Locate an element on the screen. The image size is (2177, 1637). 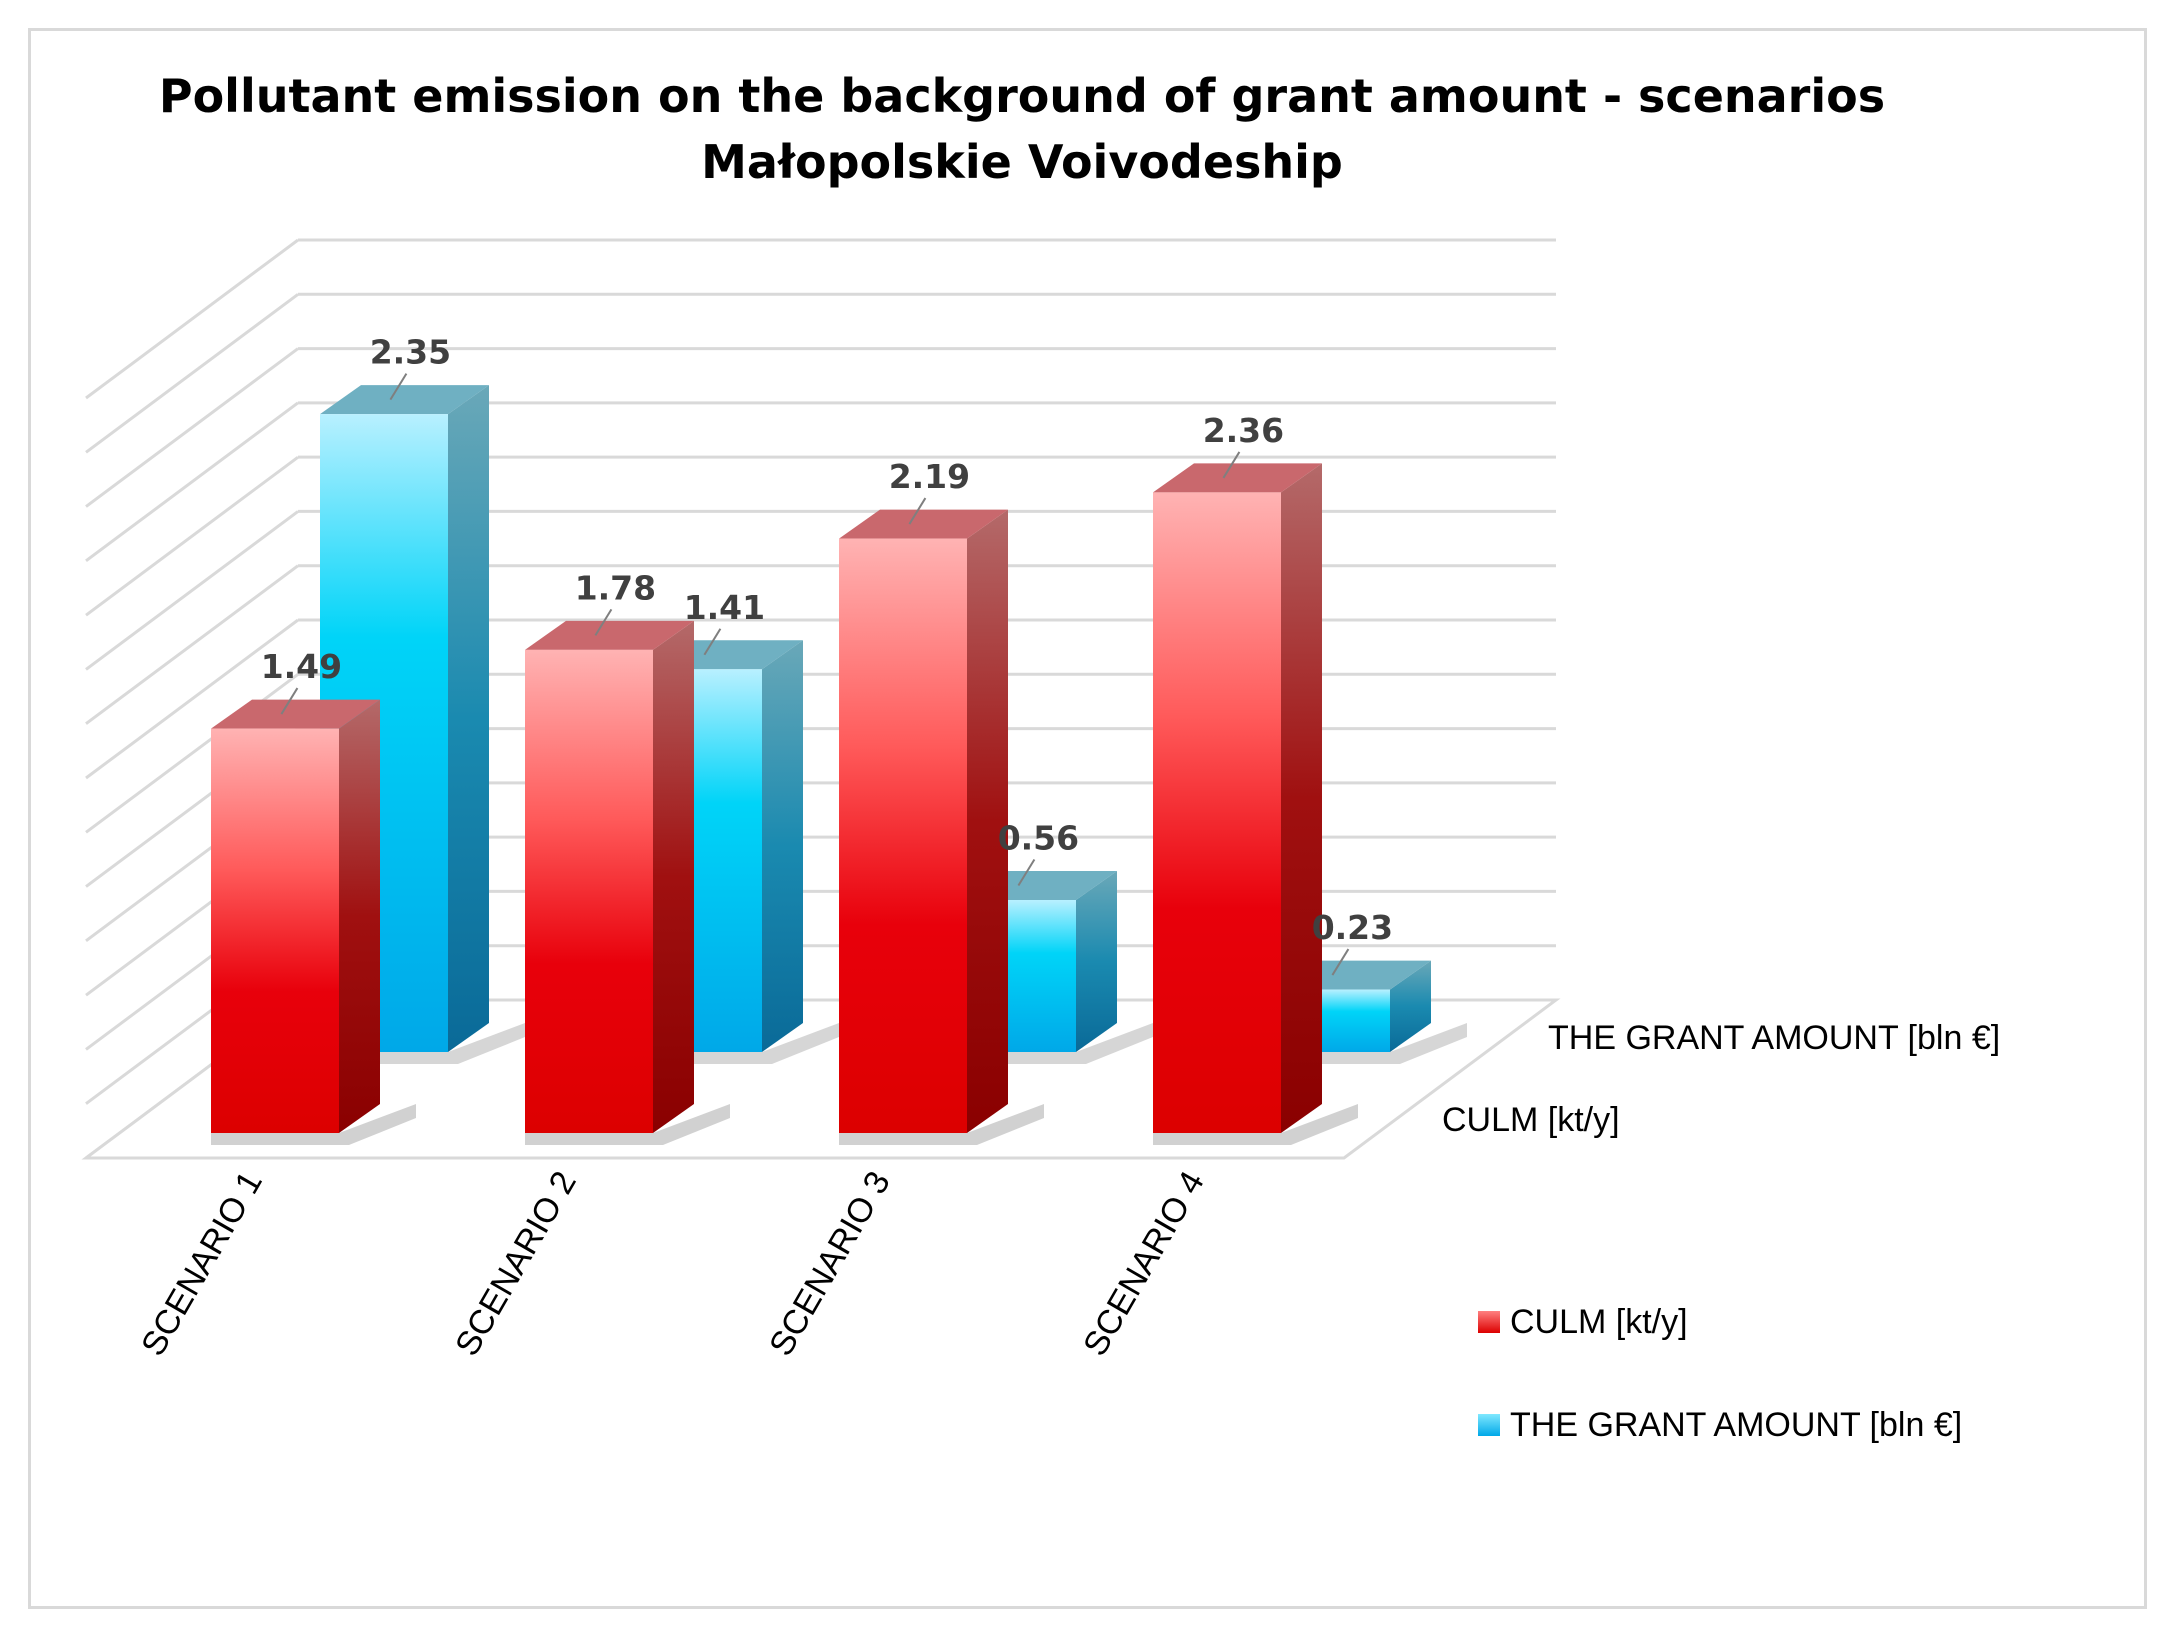
category-label: SCENARIO 1 is located at coordinates (202, 1263).